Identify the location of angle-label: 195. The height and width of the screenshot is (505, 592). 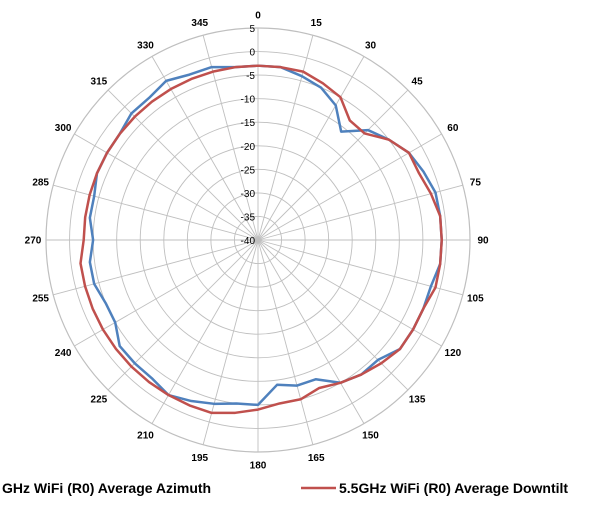
(199, 458).